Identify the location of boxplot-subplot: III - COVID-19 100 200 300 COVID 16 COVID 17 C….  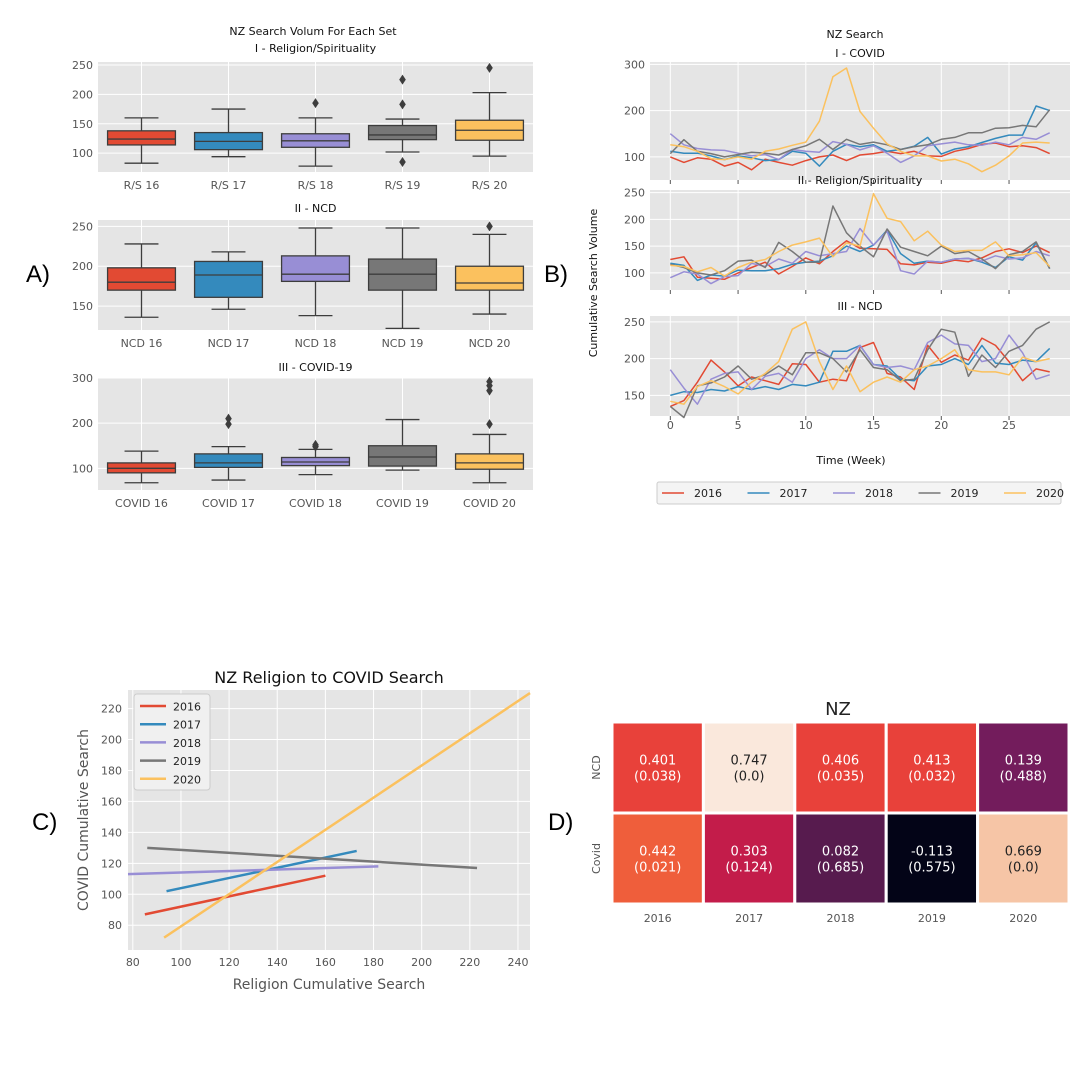
(302, 435).